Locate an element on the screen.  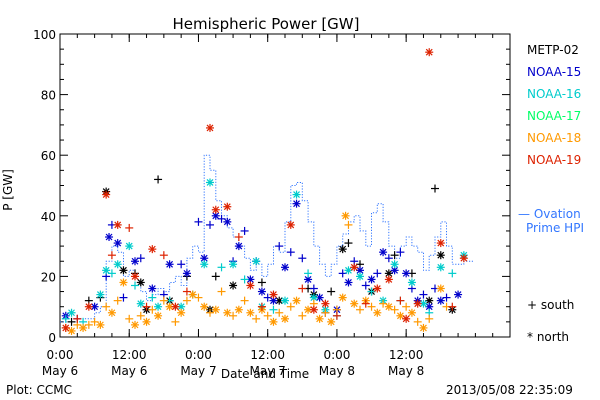
north-marker-legend: * north is located at coordinates (548, 337).